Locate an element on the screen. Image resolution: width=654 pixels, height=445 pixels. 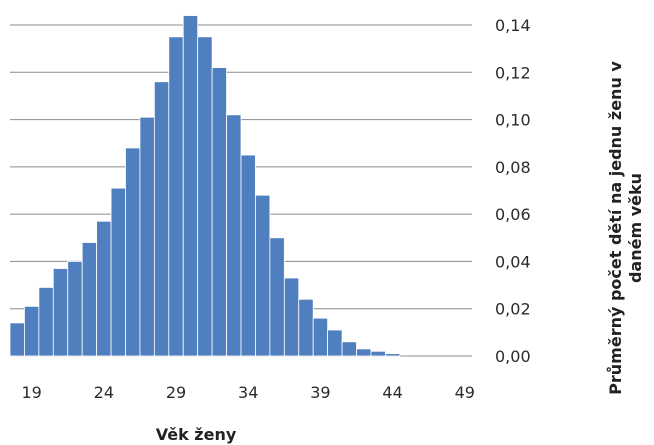
y-tick-label: 0,00 is located at coordinates (513, 356).